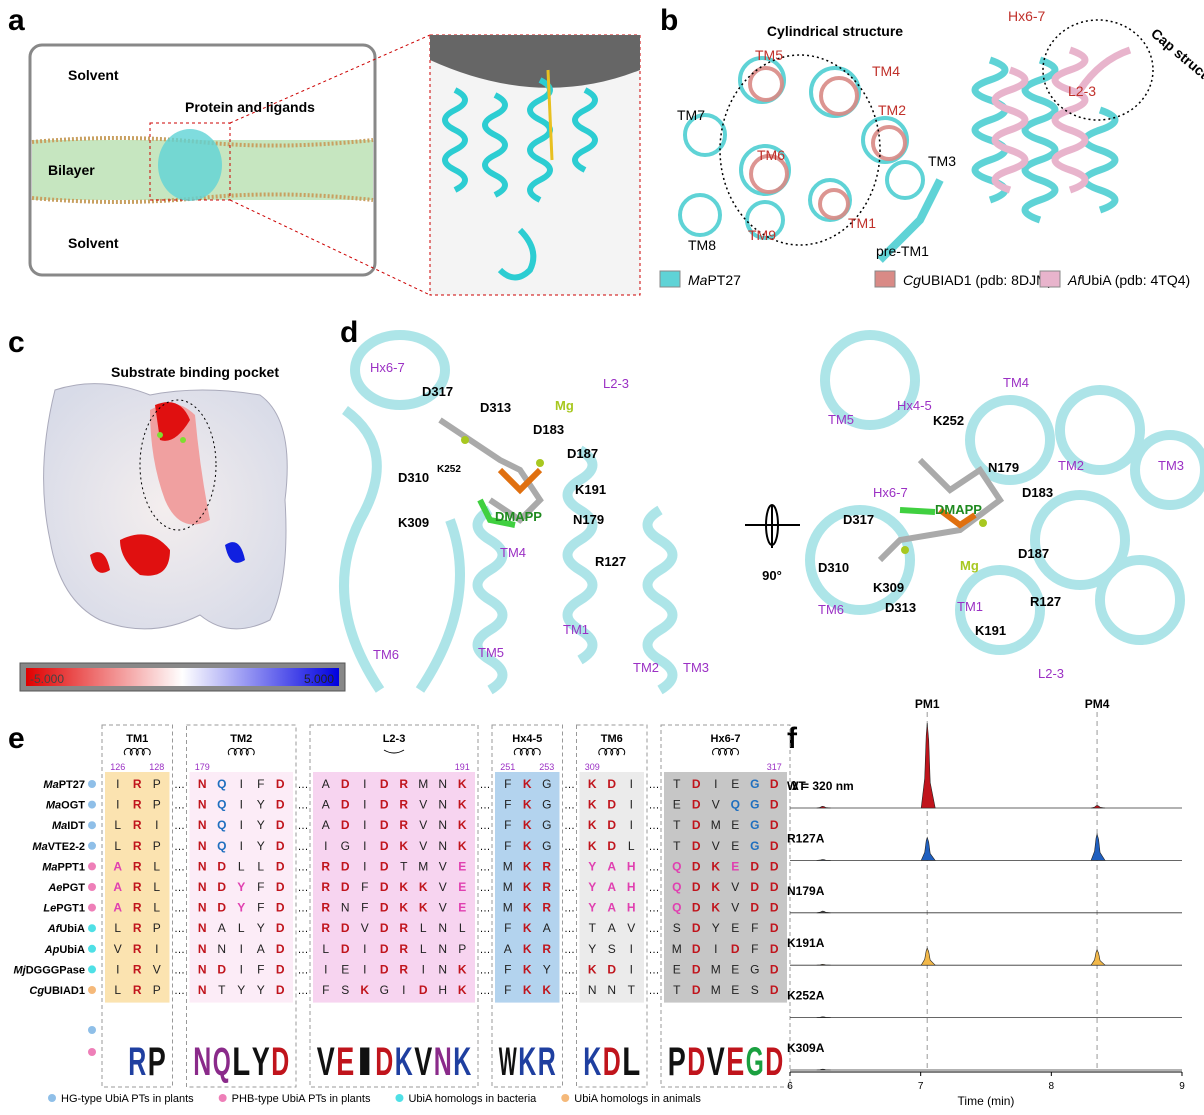 The width and height of the screenshot is (1204, 1115). I want to click on residue-label: TM1, so click(576, 629).